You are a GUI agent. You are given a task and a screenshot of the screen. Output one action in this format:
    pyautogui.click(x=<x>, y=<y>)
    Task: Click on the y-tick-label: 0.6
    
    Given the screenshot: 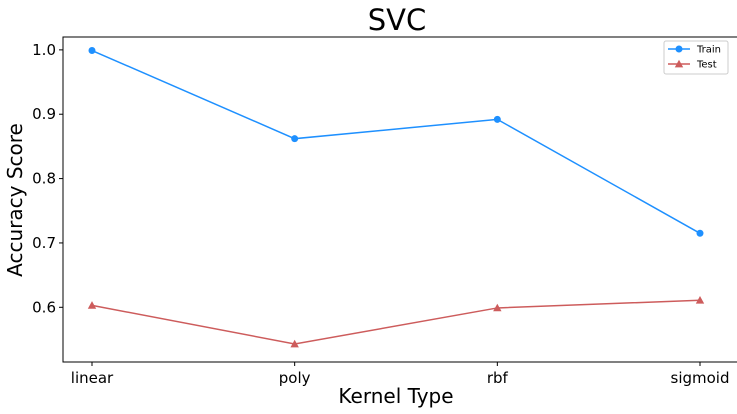 What is the action you would take?
    pyautogui.click(x=44, y=307)
    